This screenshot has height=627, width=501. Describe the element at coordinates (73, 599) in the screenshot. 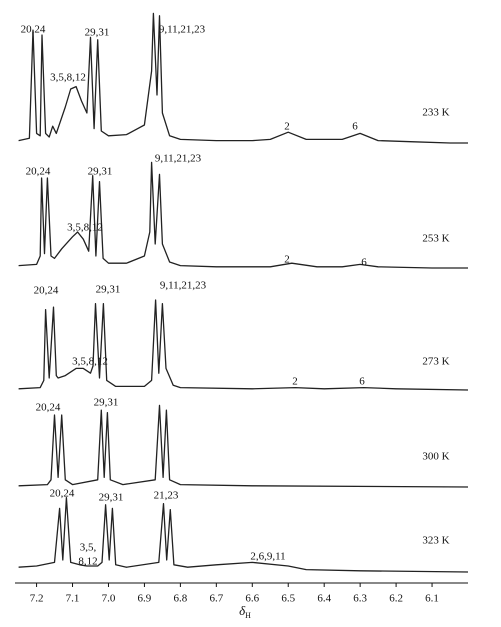

I see `x-tick-label: 7.1` at that location.